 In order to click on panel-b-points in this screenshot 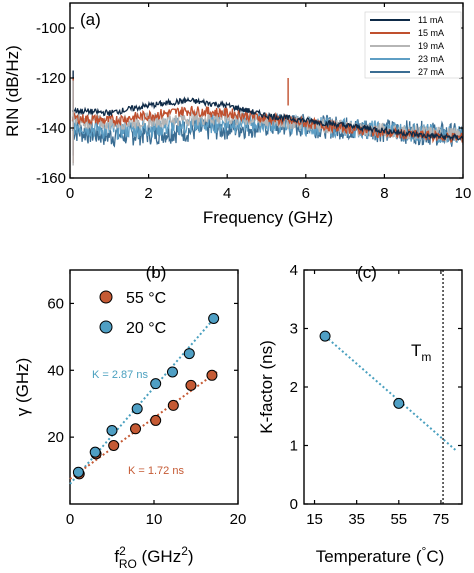, I will do `click(146, 396)`.